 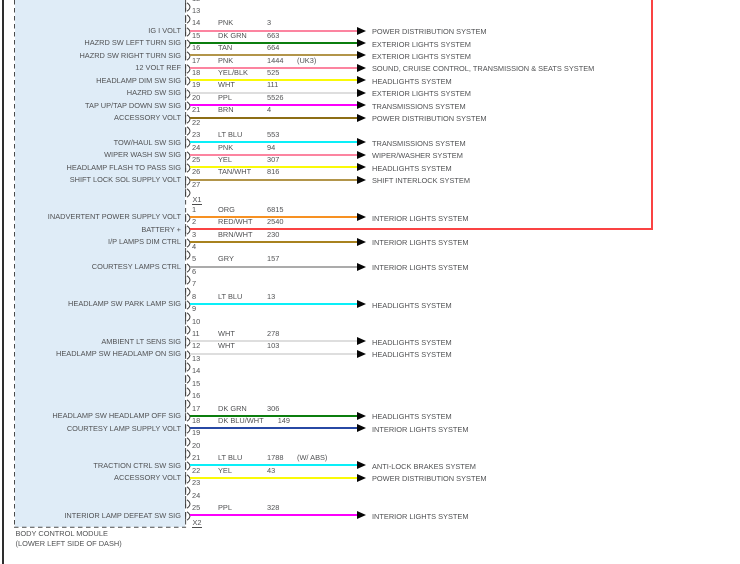 What do you see at coordinates (68, 543) in the screenshot?
I see `module-caption-line2: (LOWER LEFT SIDE OF DASH)` at bounding box center [68, 543].